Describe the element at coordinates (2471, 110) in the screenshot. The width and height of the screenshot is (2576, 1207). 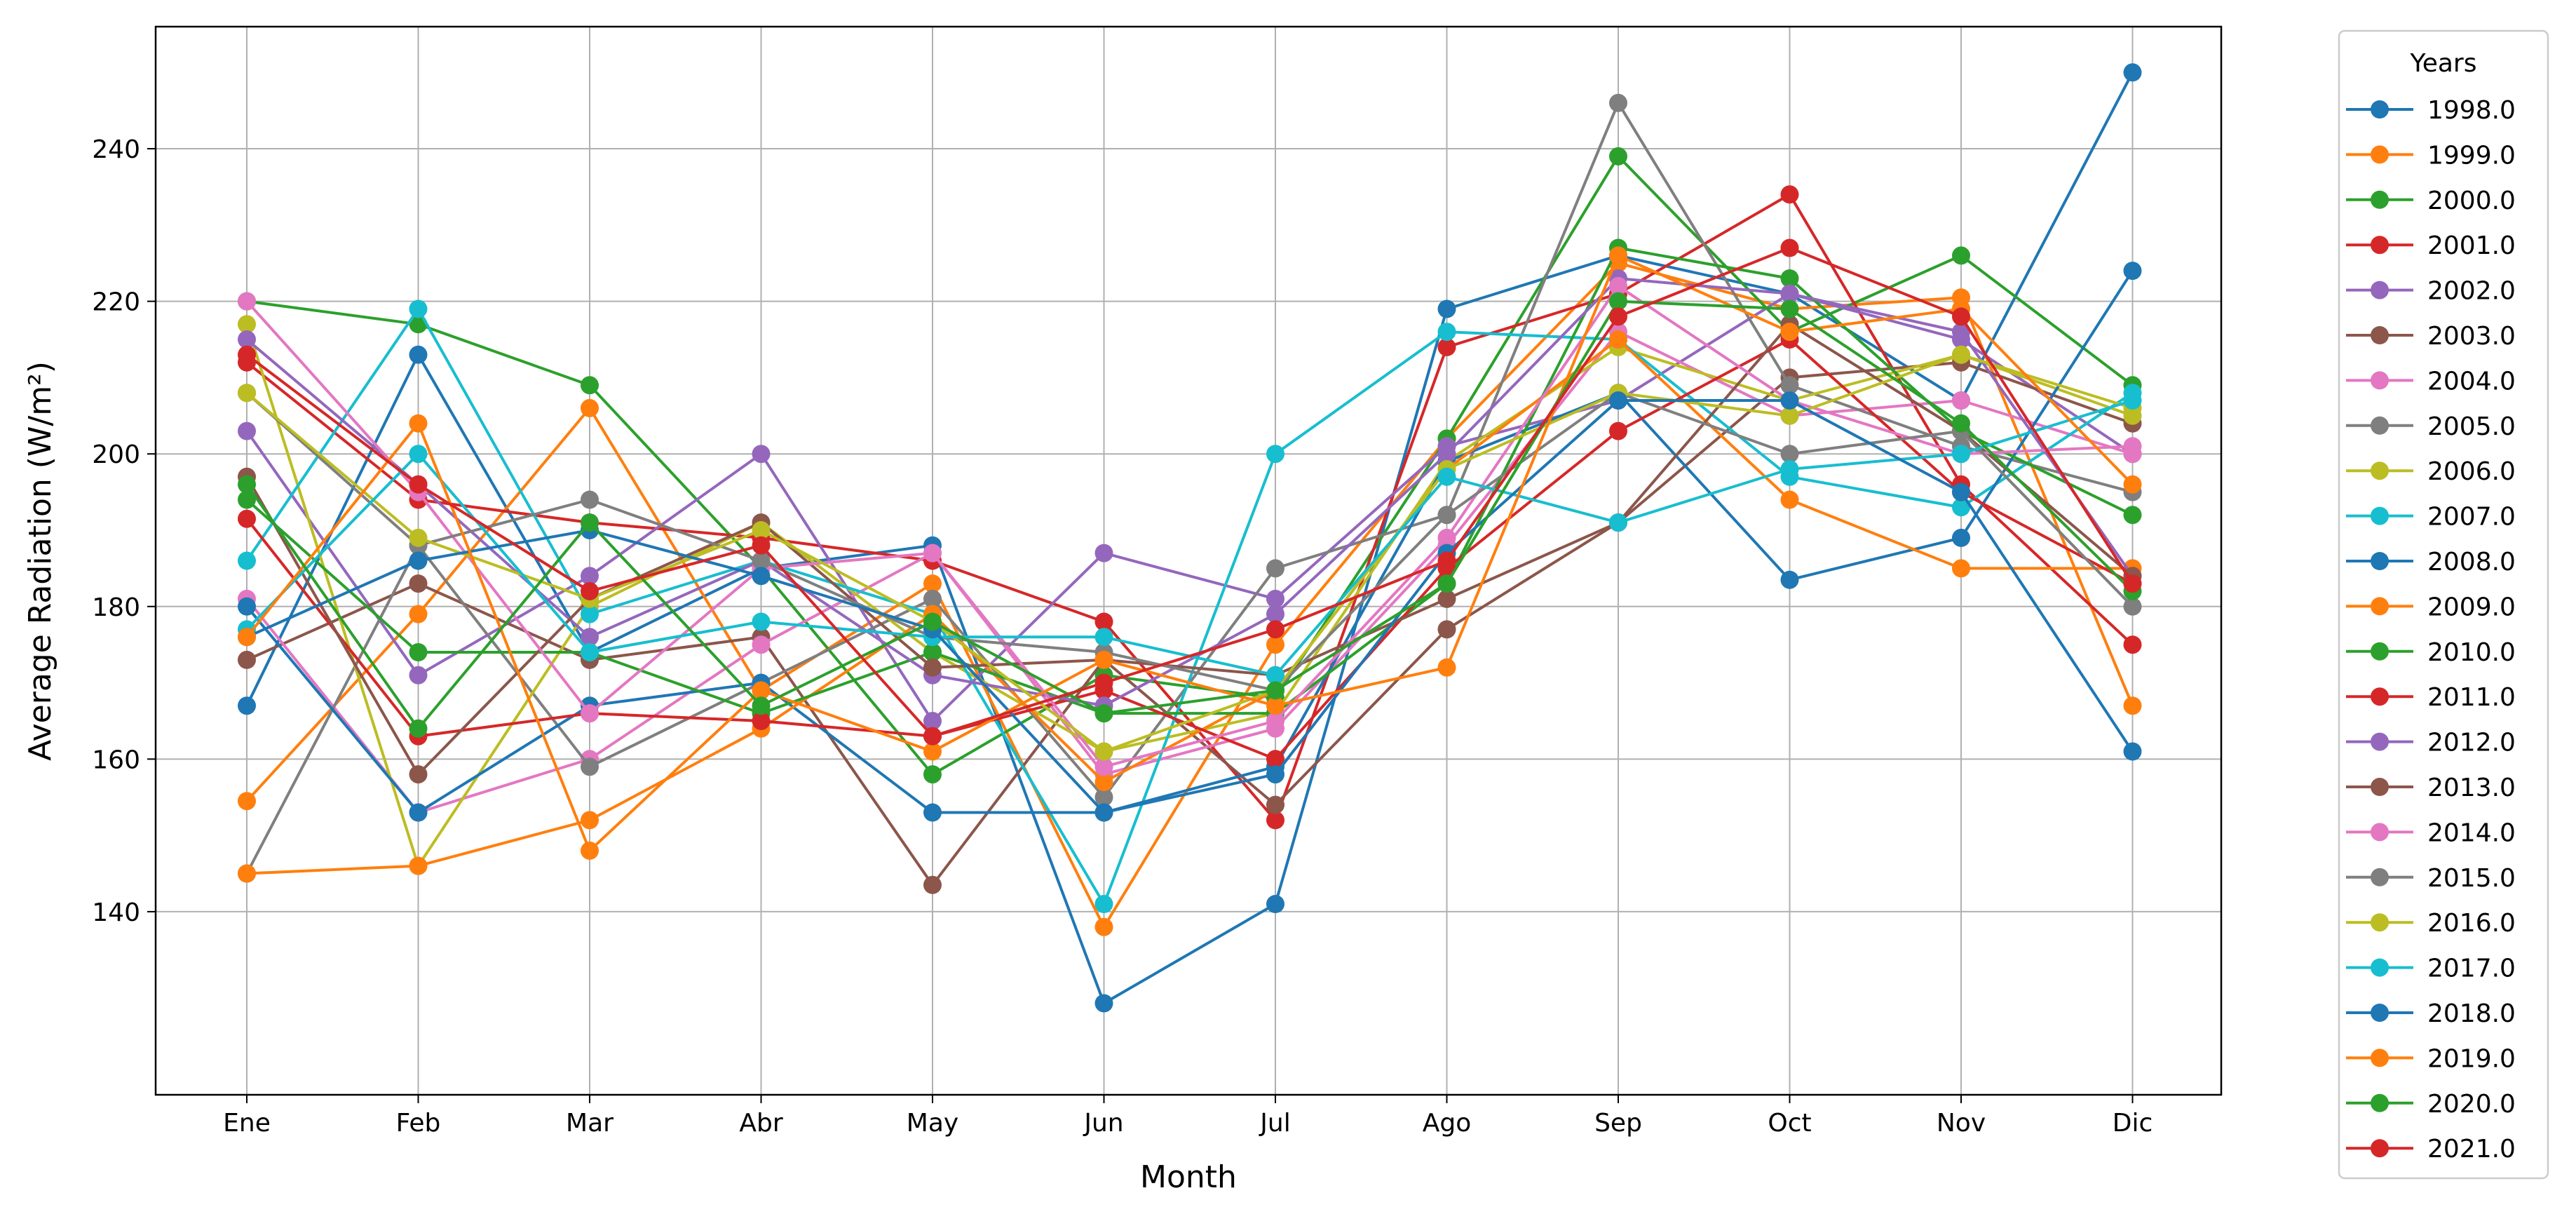
I see `legend-label: 1998.0` at that location.